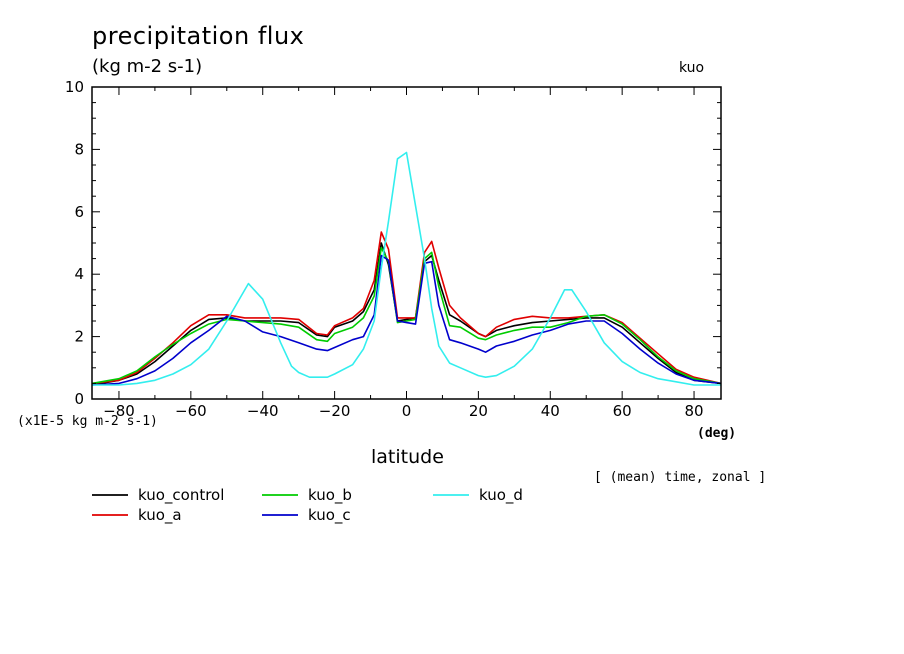  I want to click on x-tick-label: −60, so click(191, 411).